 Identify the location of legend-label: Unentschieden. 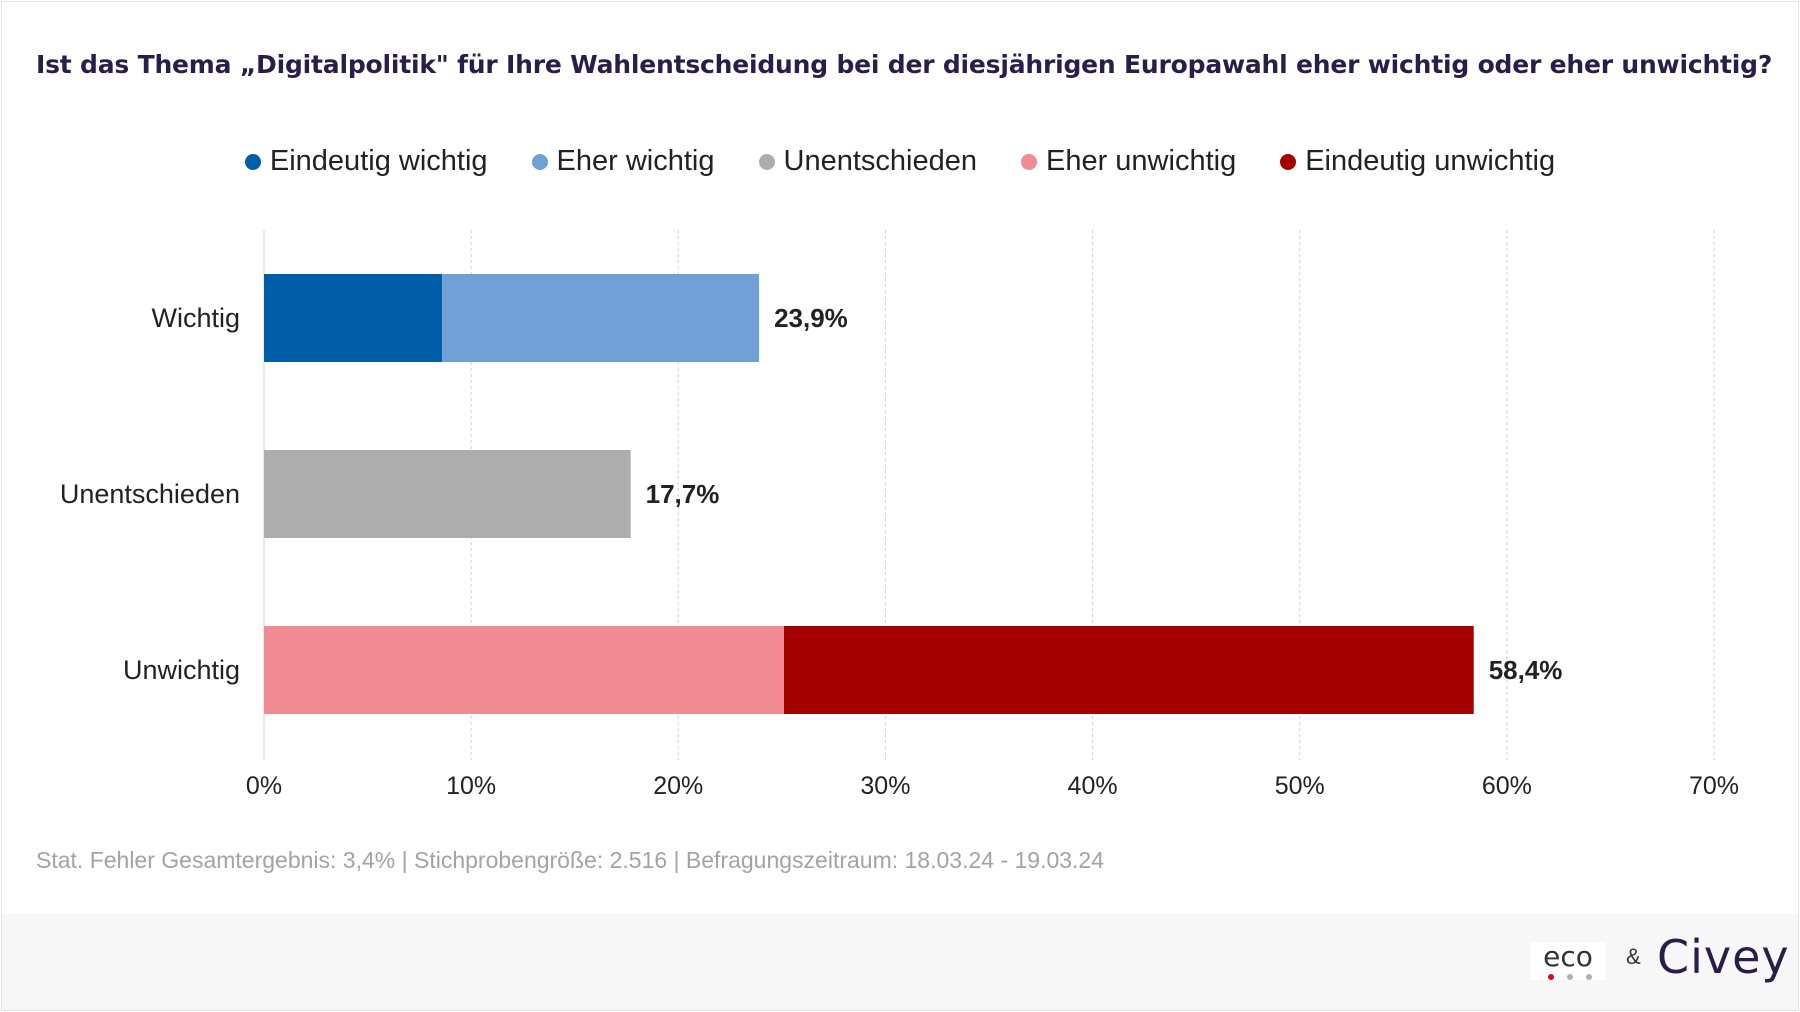
(880, 161).